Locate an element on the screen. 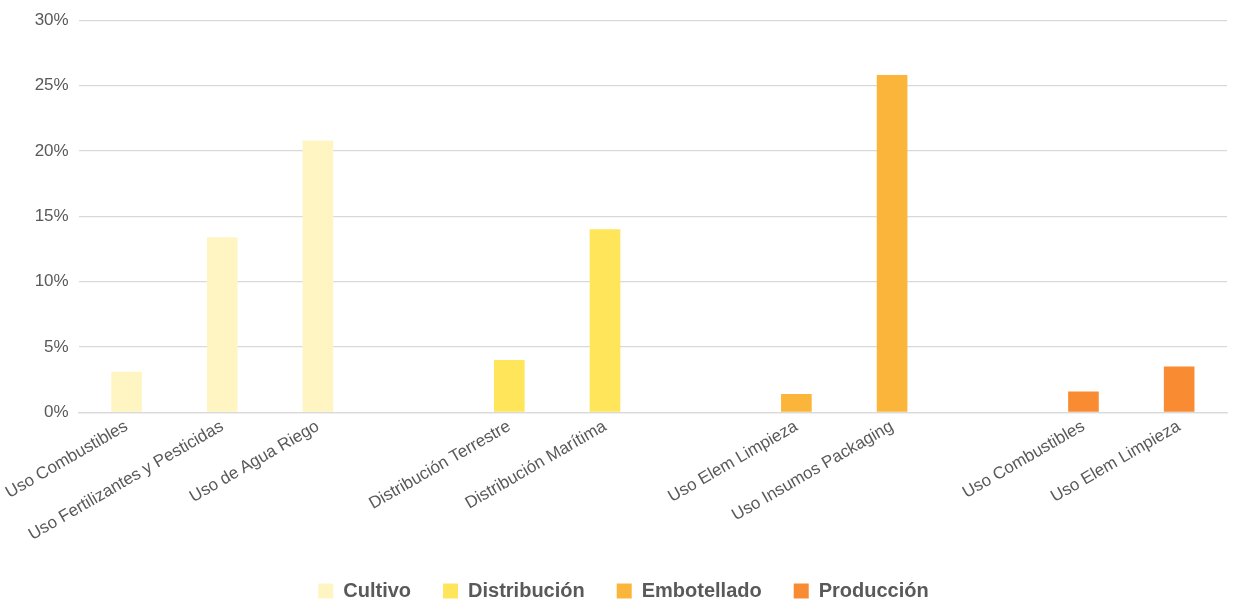 This screenshot has height=615, width=1257. y-tick-label: 5% is located at coordinates (56, 346).